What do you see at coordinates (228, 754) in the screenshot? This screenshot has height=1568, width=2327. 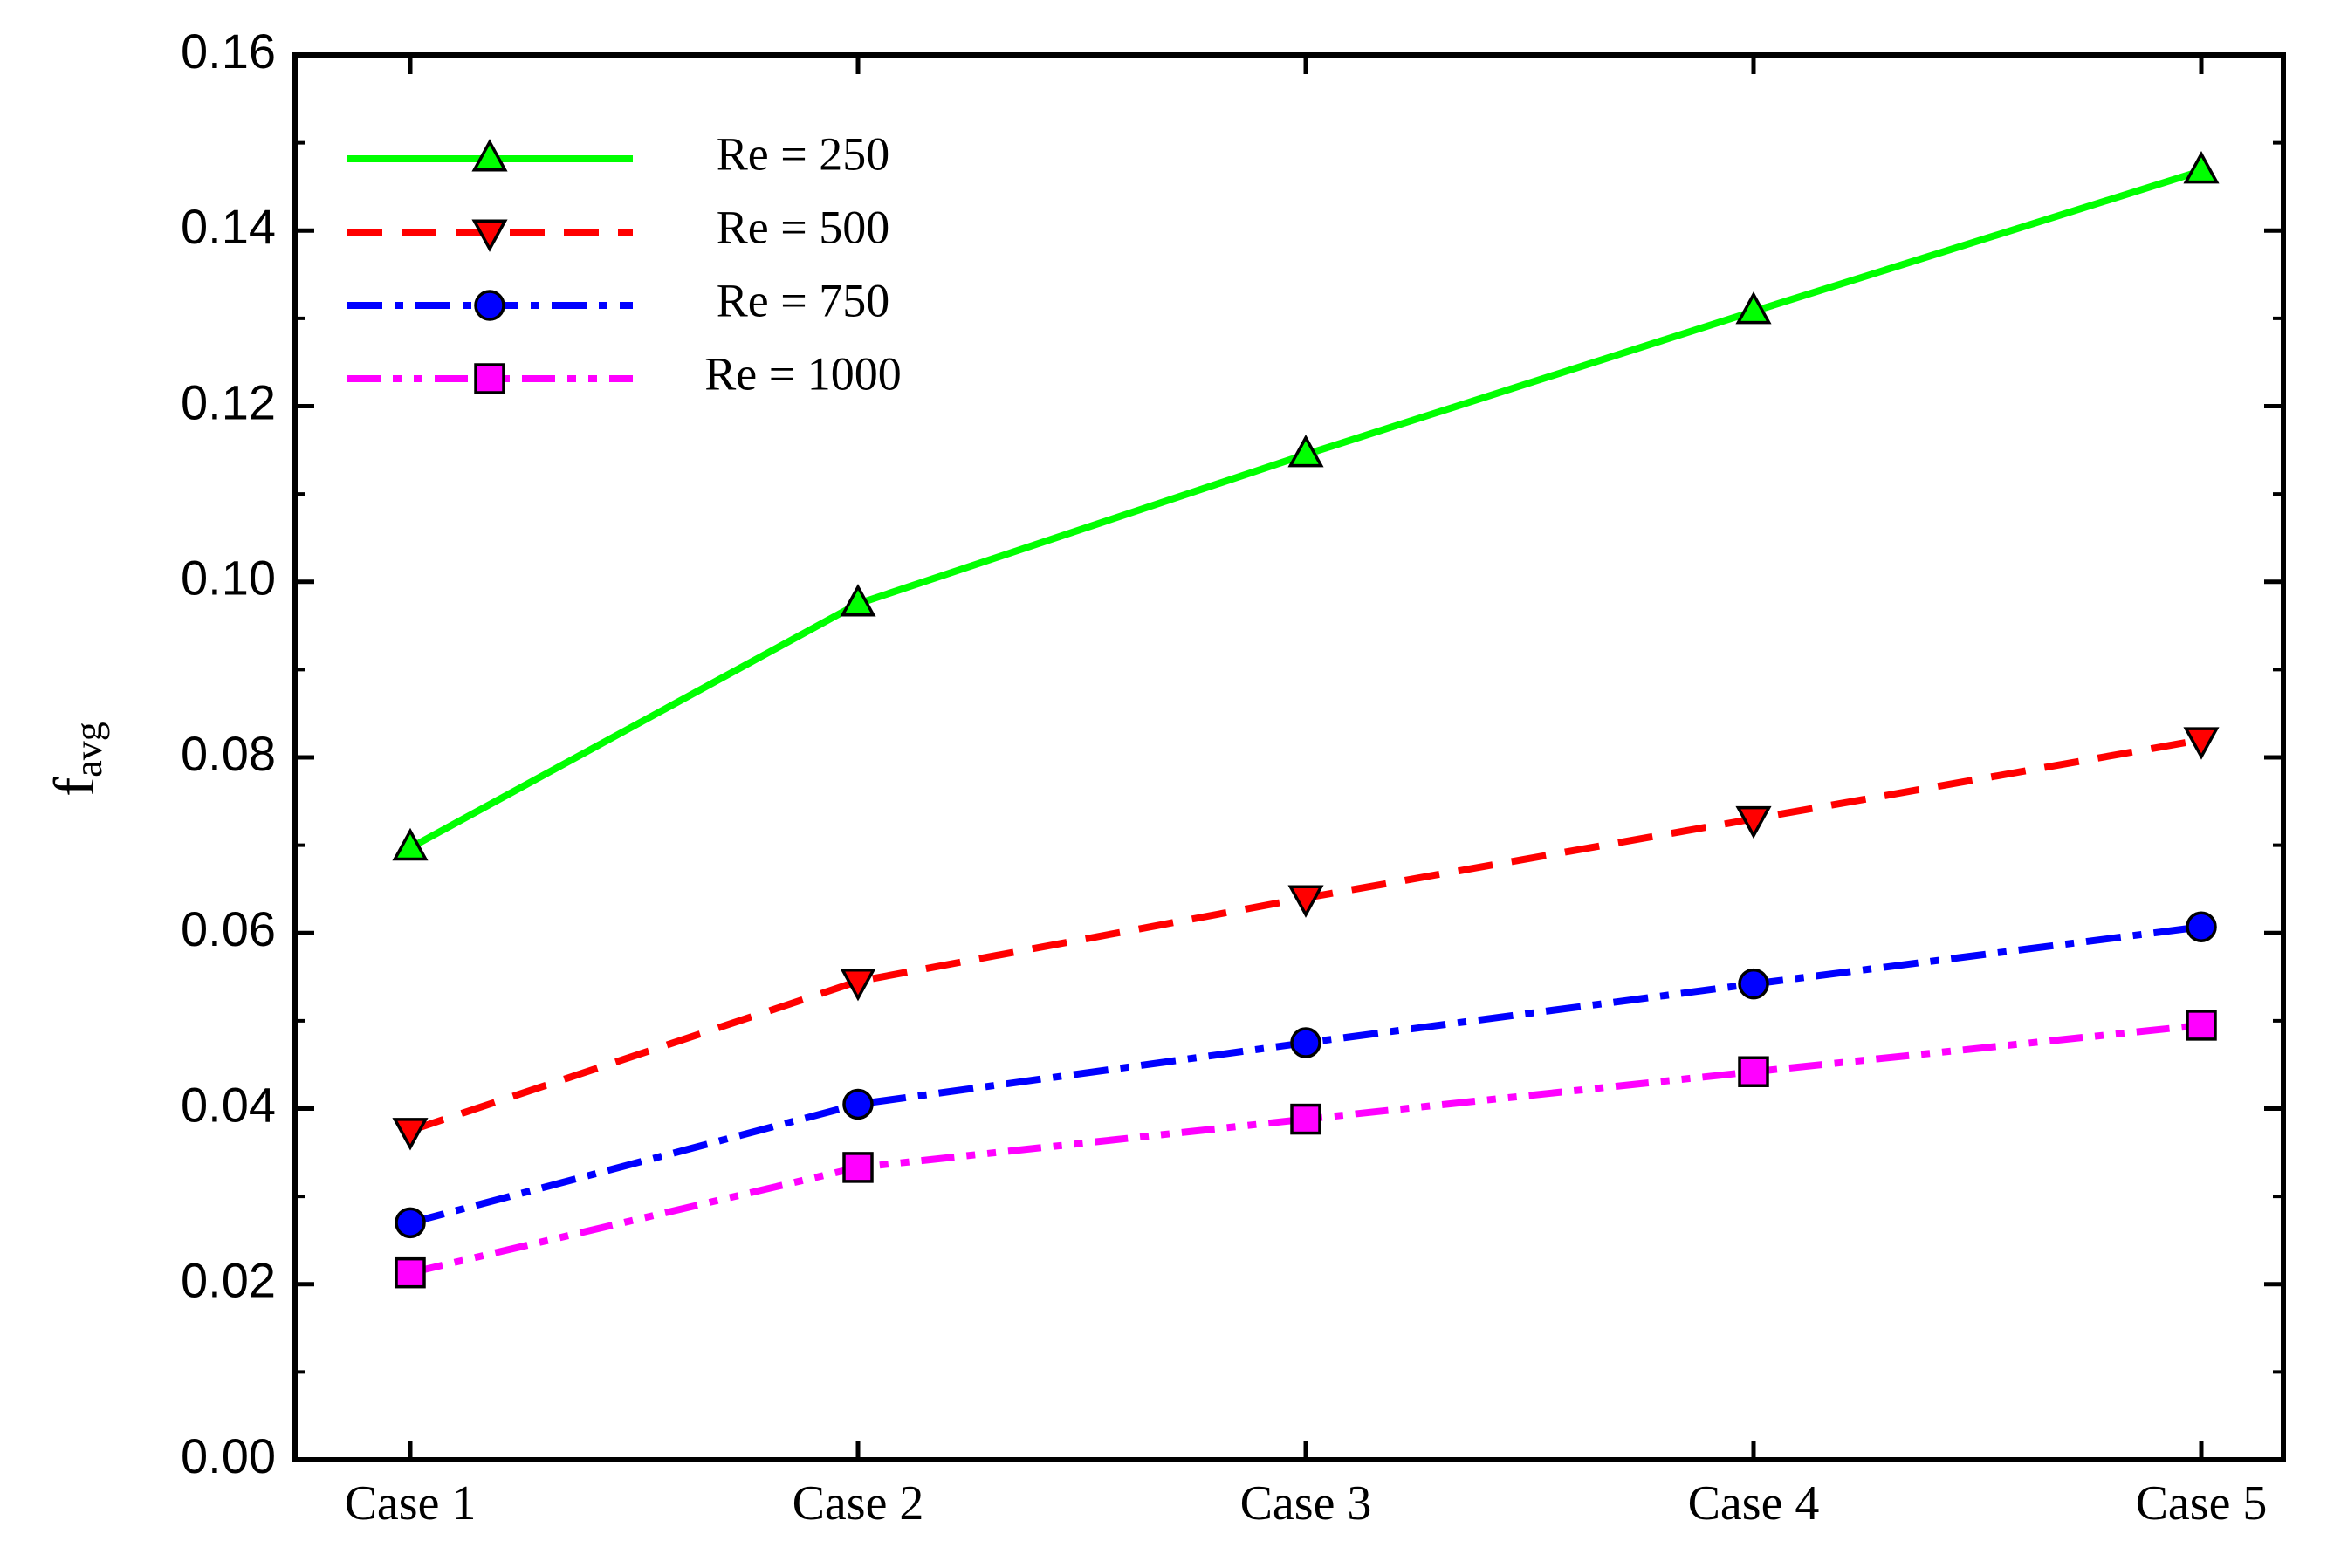 I see `y-tick-label: 0.08` at bounding box center [228, 754].